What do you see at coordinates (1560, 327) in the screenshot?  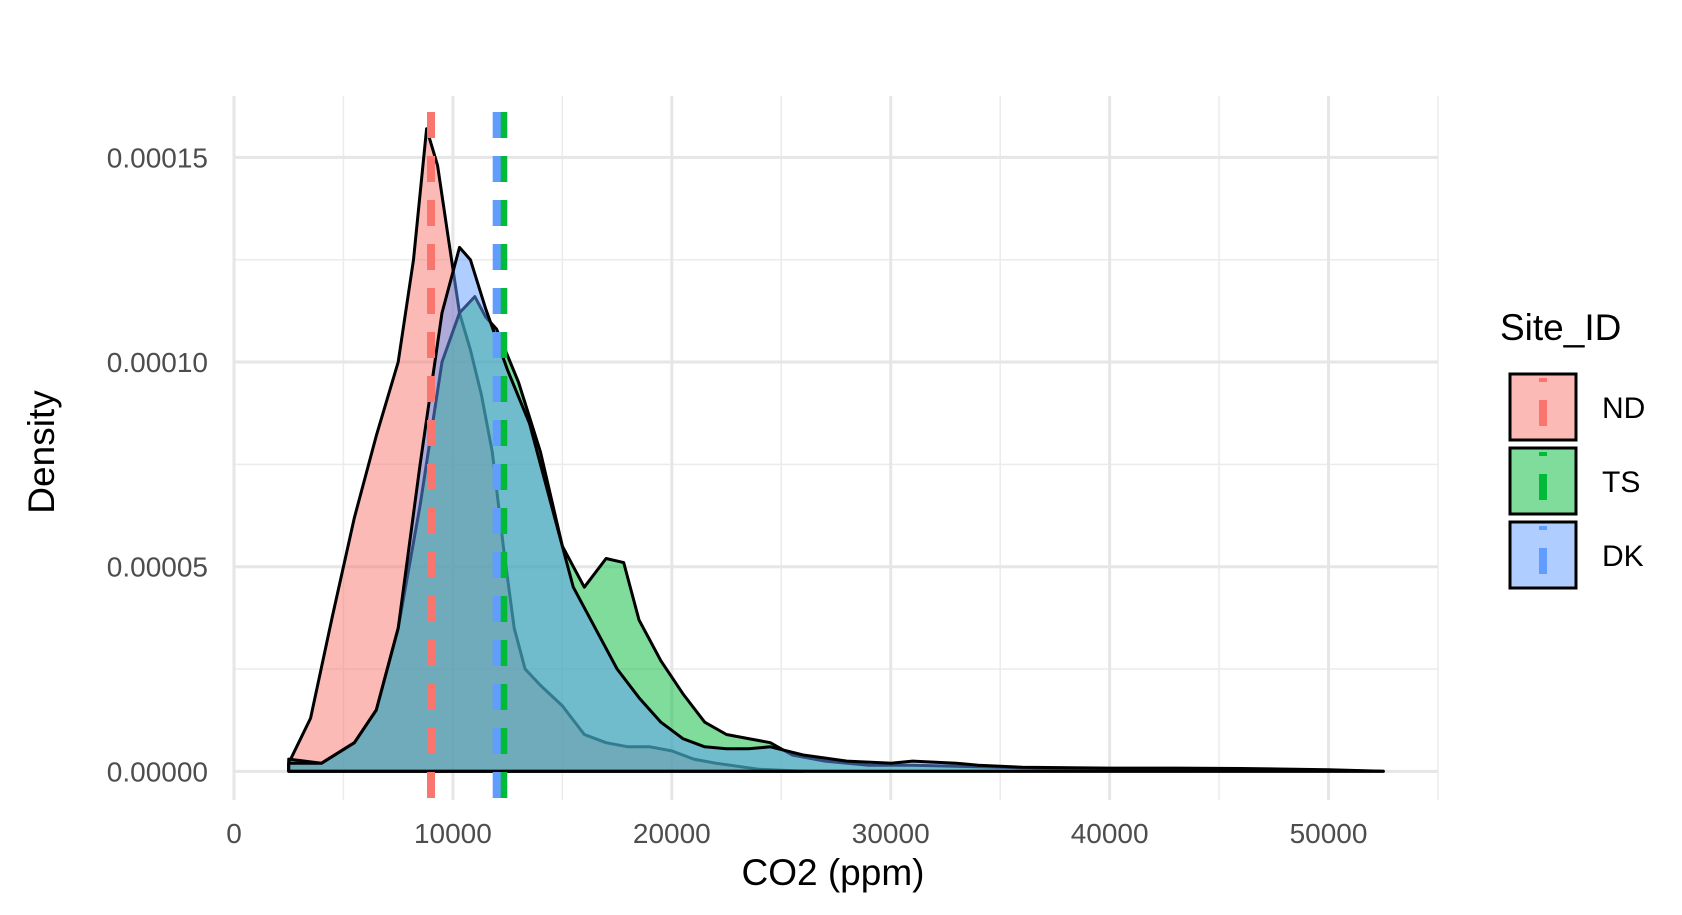 I see `legend-title: Site_ID` at bounding box center [1560, 327].